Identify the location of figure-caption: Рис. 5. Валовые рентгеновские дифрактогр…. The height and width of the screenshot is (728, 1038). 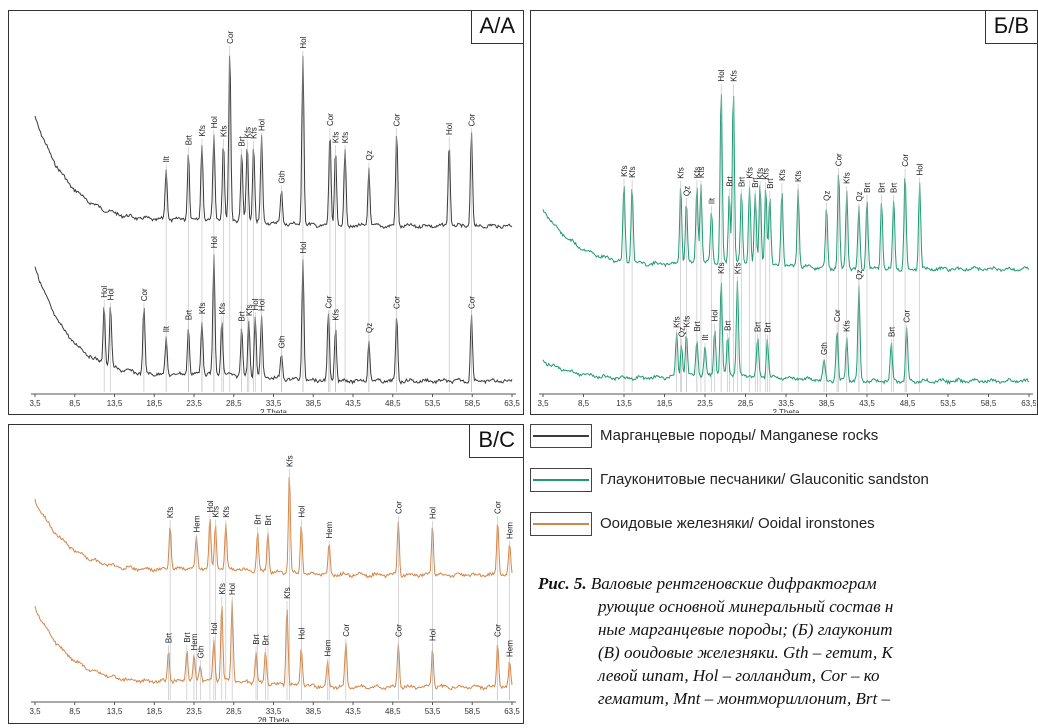
(788, 641).